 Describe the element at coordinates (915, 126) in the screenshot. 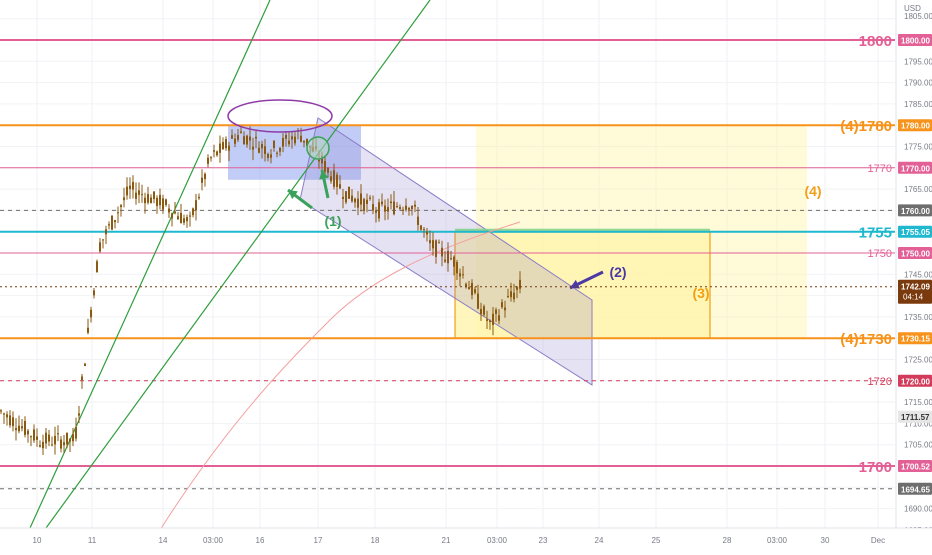

I see `price-tag-1: 1780.00` at that location.